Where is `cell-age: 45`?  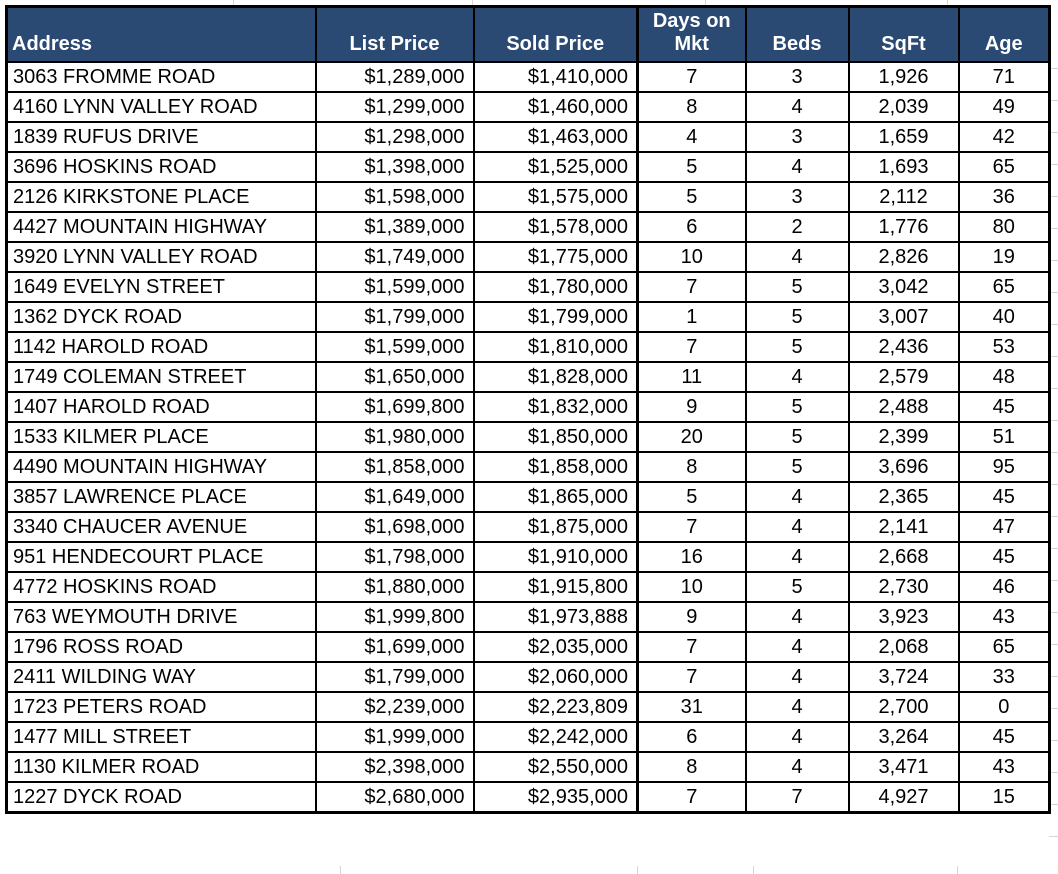
cell-age: 45 is located at coordinates (1004, 557).